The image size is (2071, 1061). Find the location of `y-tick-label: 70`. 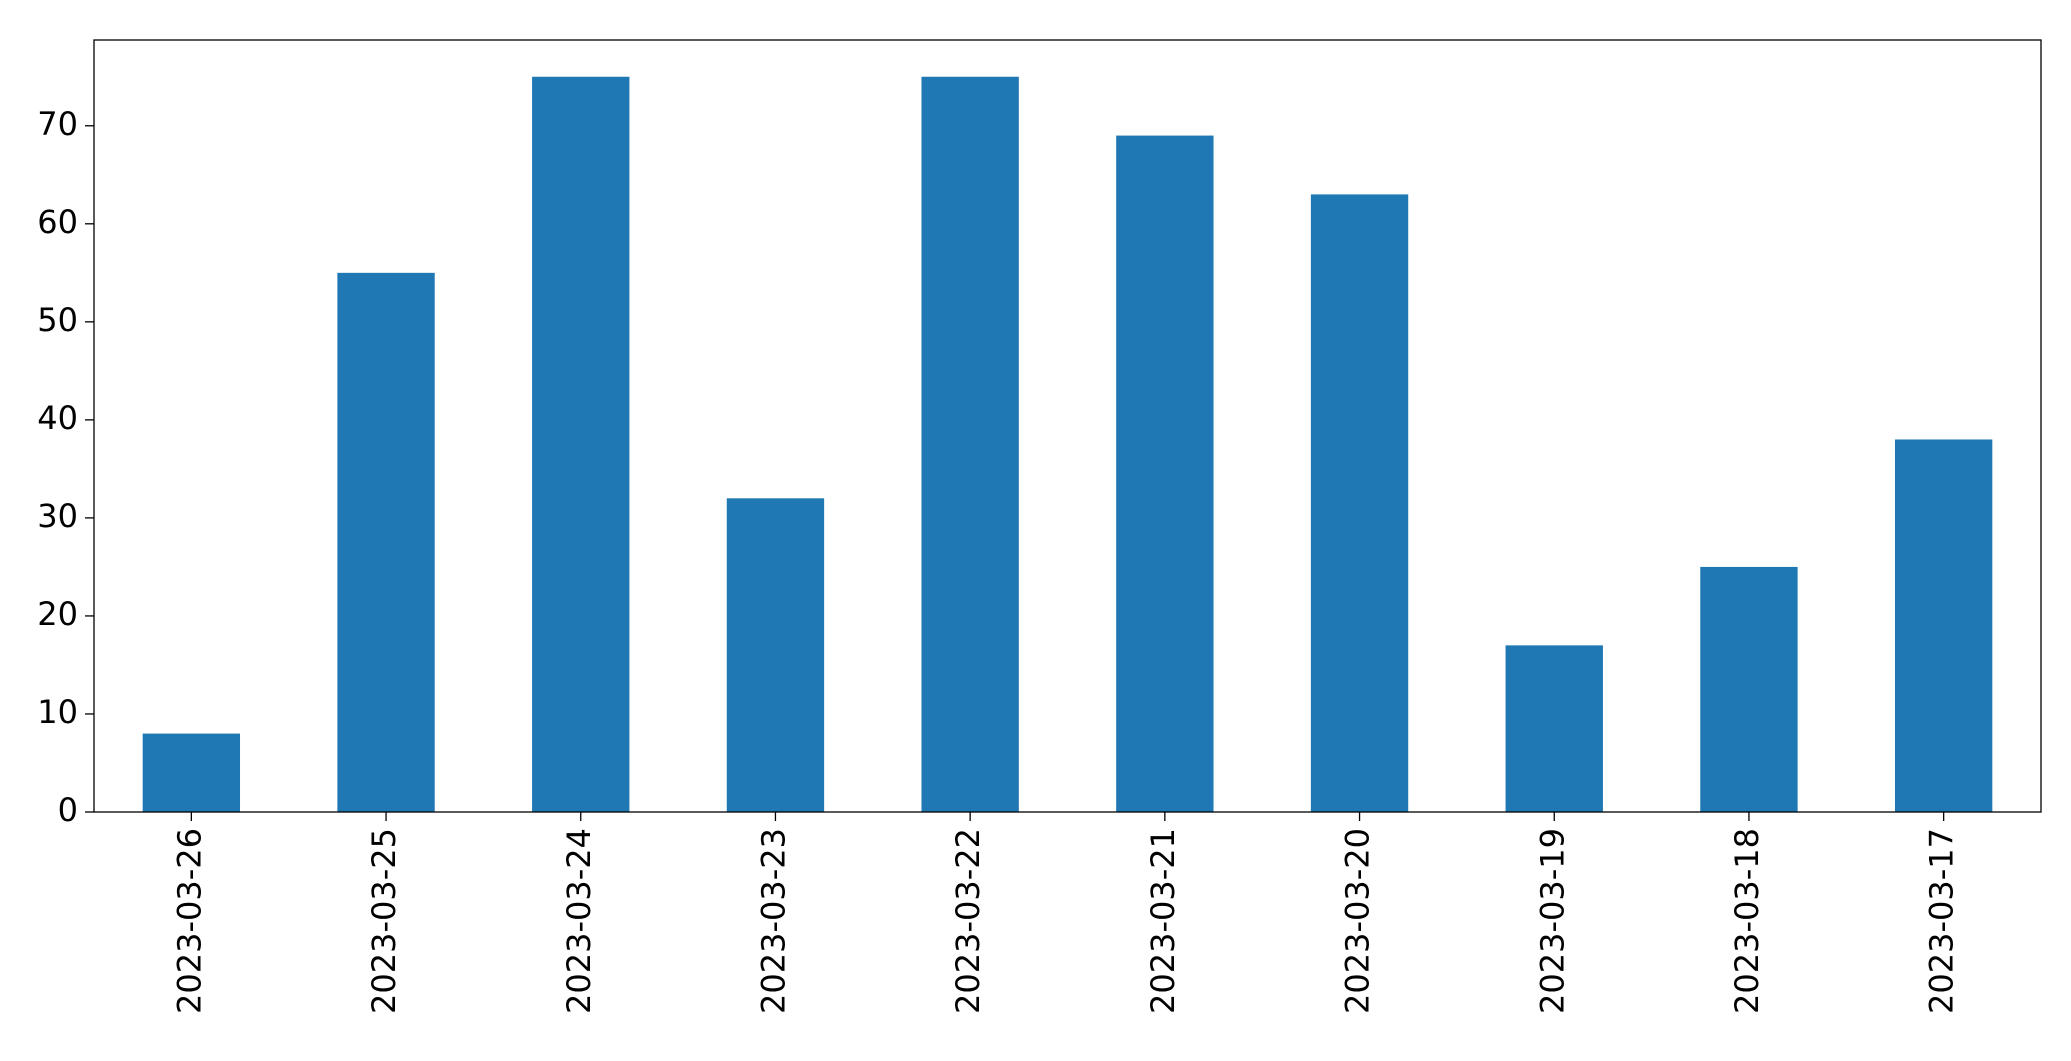

y-tick-label: 70 is located at coordinates (57, 124).